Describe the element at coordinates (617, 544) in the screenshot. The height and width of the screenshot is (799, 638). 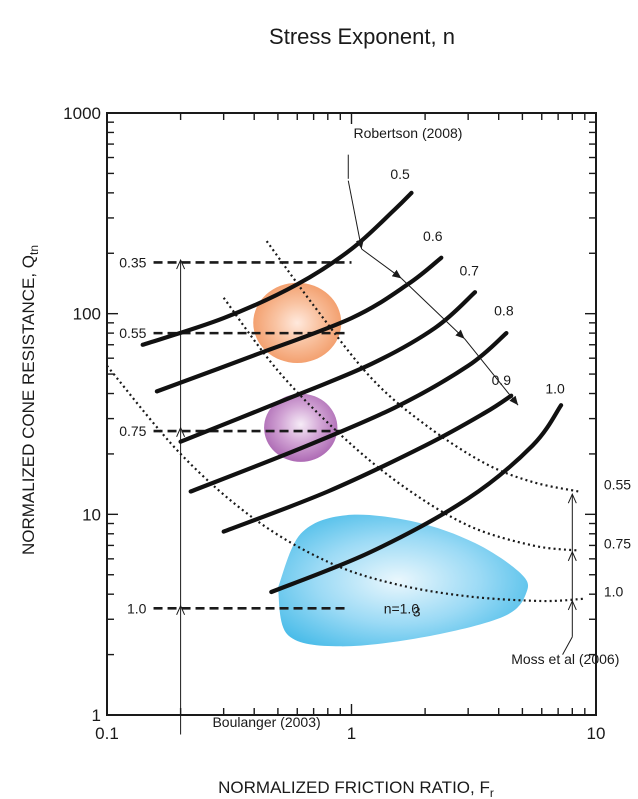
I see `moss-curve-label: 0.75` at that location.